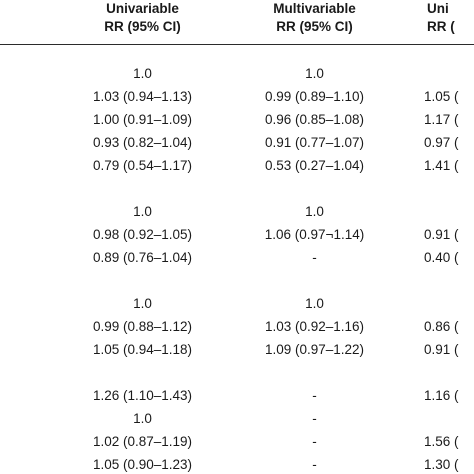  What do you see at coordinates (314, 96) in the screenshot?
I see `multivariable-rr-cell: 0.99 (0.89–1.10)` at bounding box center [314, 96].